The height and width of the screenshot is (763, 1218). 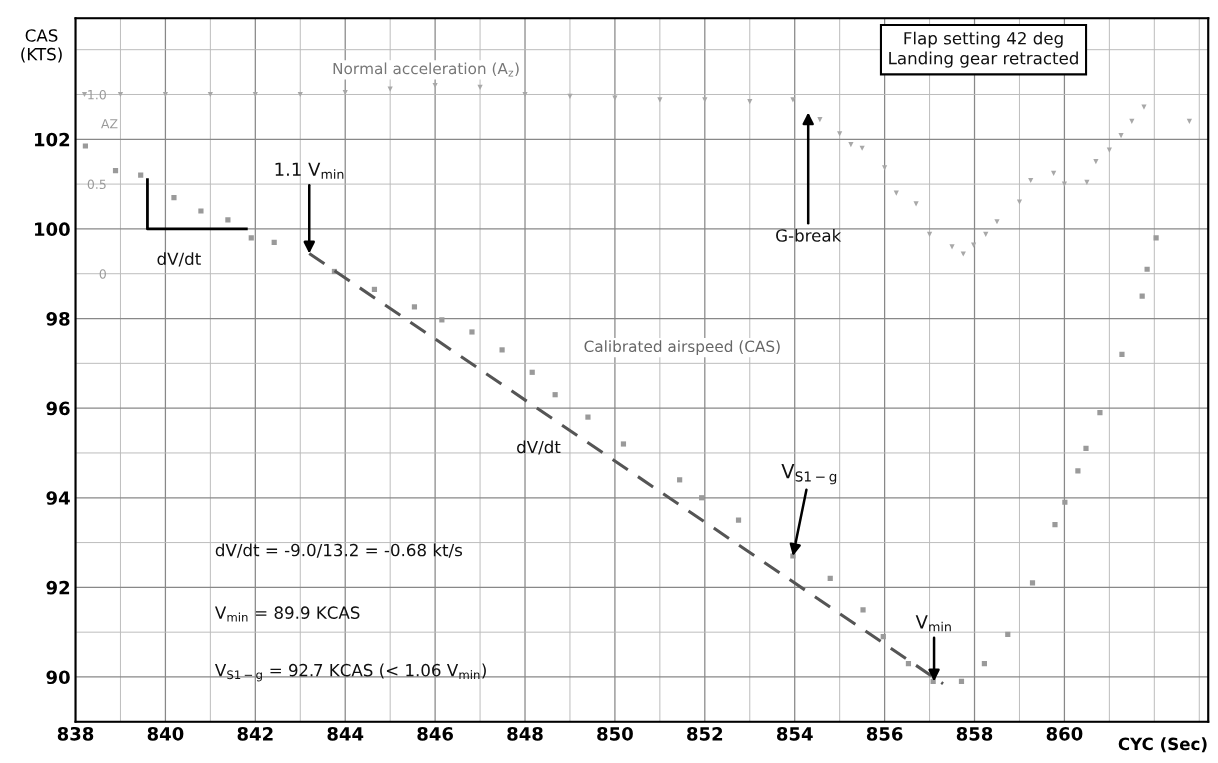 What do you see at coordinates (287, 614) in the screenshot?
I see `annotation: V$_{min}$ = 89.9 KCAS` at bounding box center [287, 614].